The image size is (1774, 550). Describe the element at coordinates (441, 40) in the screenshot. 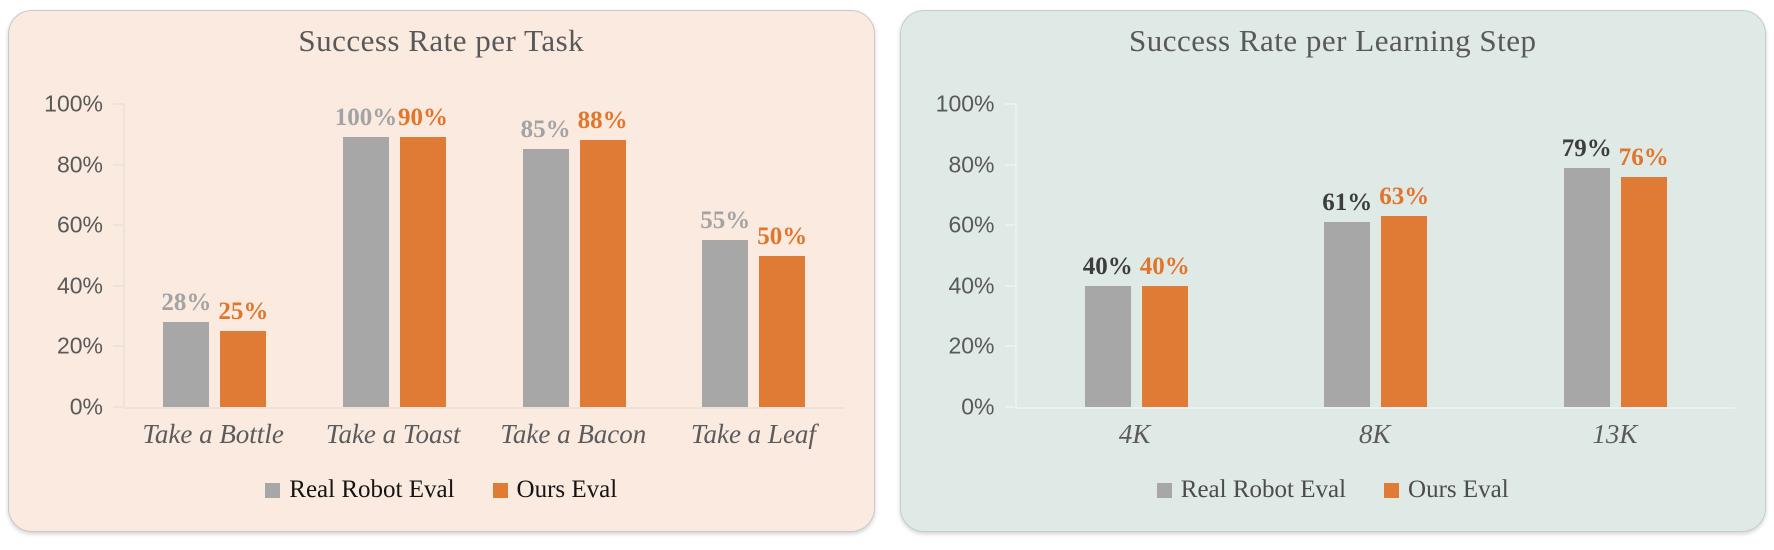

I see `chart-title: Success Rate per Task` at that location.